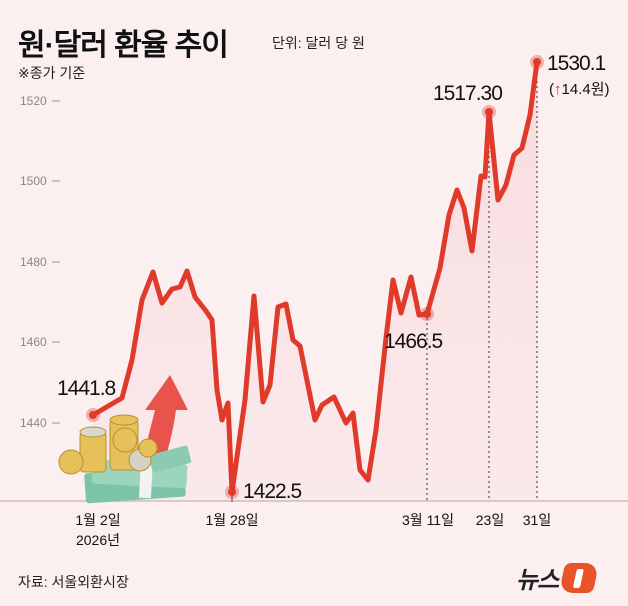 This screenshot has width=628, height=606. What do you see at coordinates (579, 577) in the screenshot?
I see `logo-one-icon` at bounding box center [579, 577].